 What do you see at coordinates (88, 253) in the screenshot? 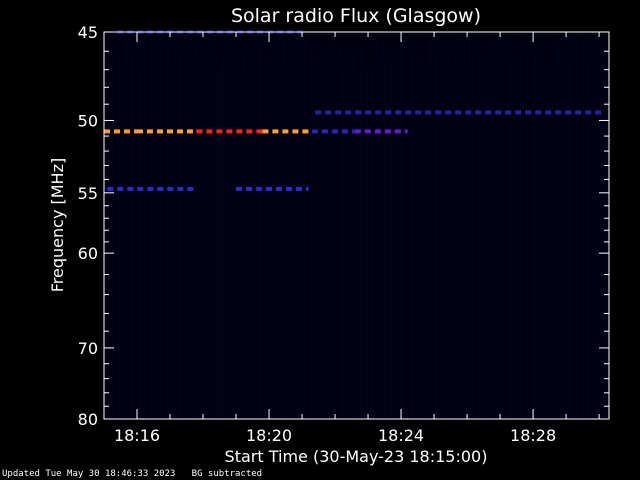
I see `y-tick-label: 60` at bounding box center [88, 253].